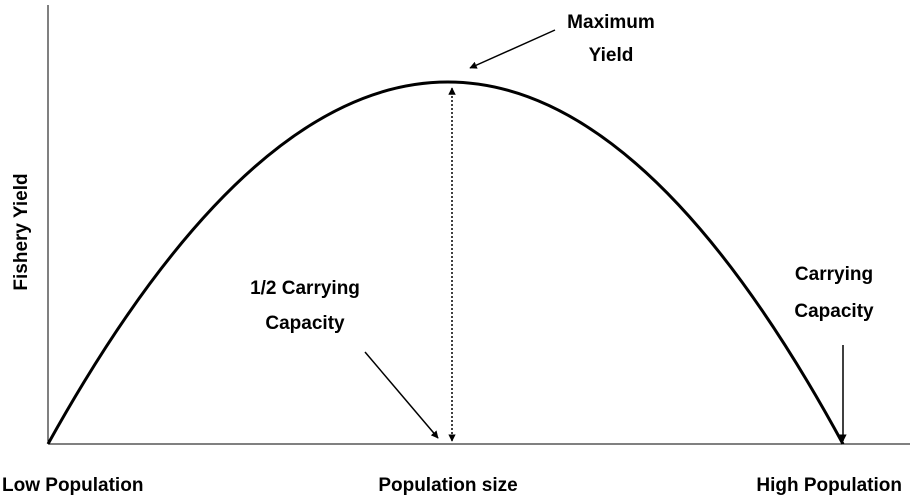  I want to click on annotation: Maximum, so click(611, 22).